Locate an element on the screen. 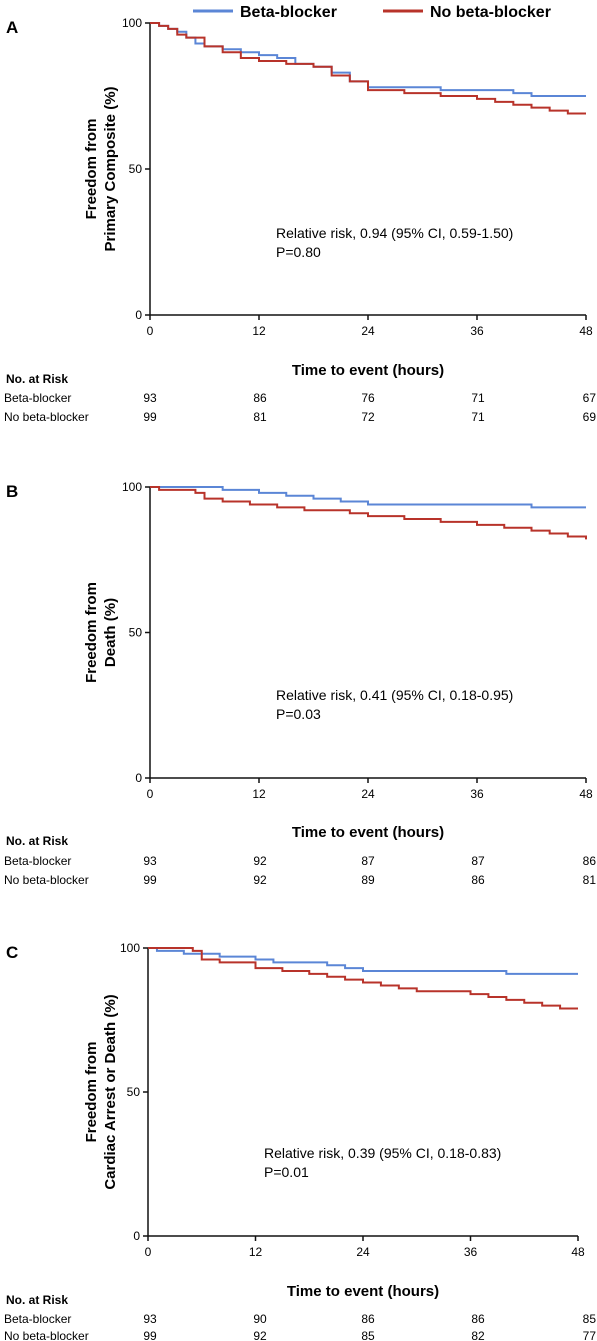 Image resolution: width=597 pixels, height=1341 pixels. annotation-line: P=0.80 is located at coordinates (298, 252).